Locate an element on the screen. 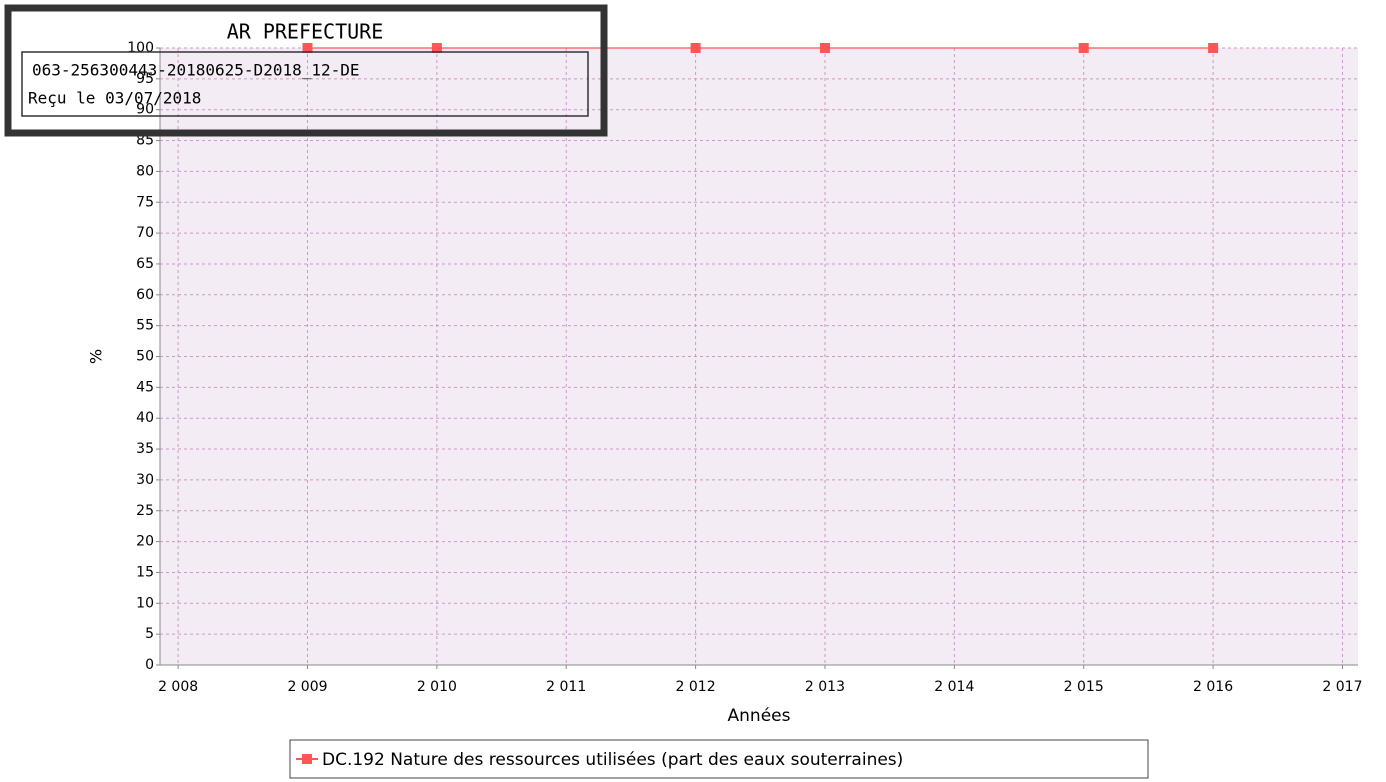  stamp-inner-frame is located at coordinates (305, 84).